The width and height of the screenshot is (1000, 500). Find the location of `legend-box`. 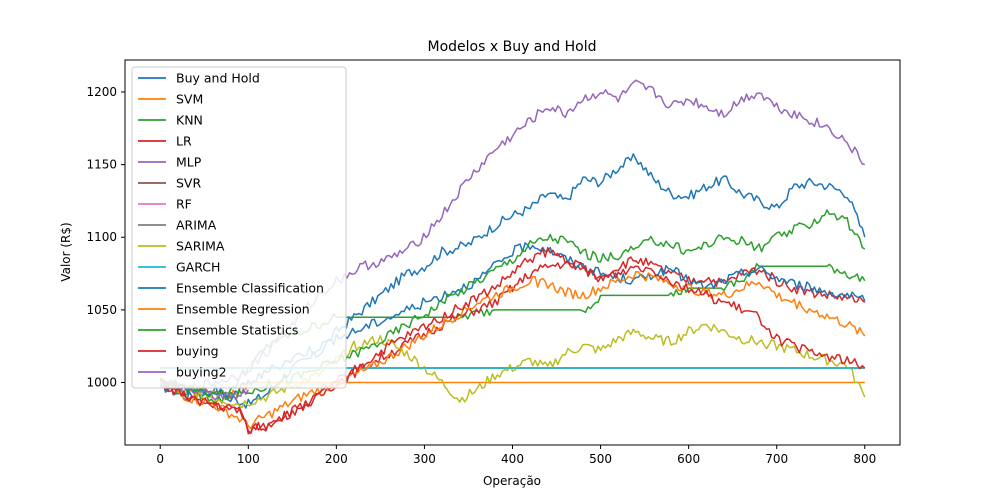

legend-box is located at coordinates (239, 227).